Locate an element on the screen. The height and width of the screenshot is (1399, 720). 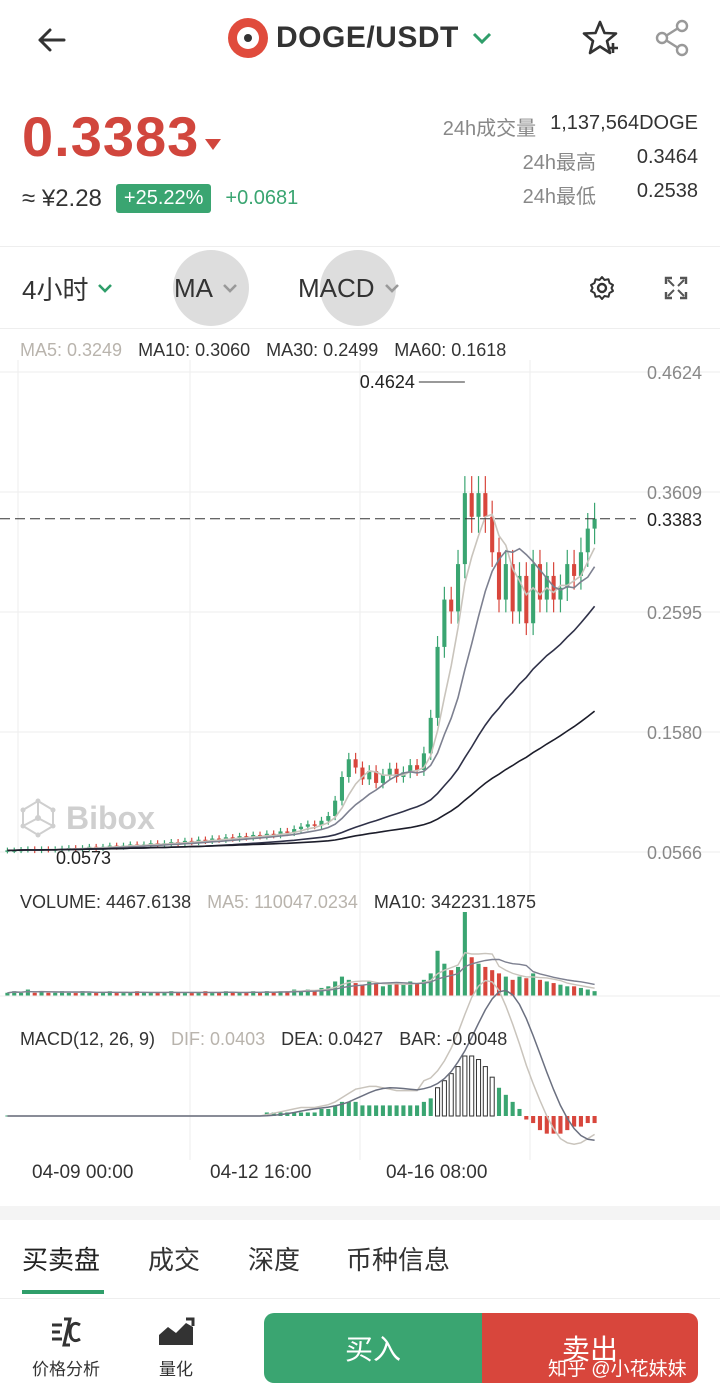
sell-button: 卖出 is located at coordinates (590, 1348).